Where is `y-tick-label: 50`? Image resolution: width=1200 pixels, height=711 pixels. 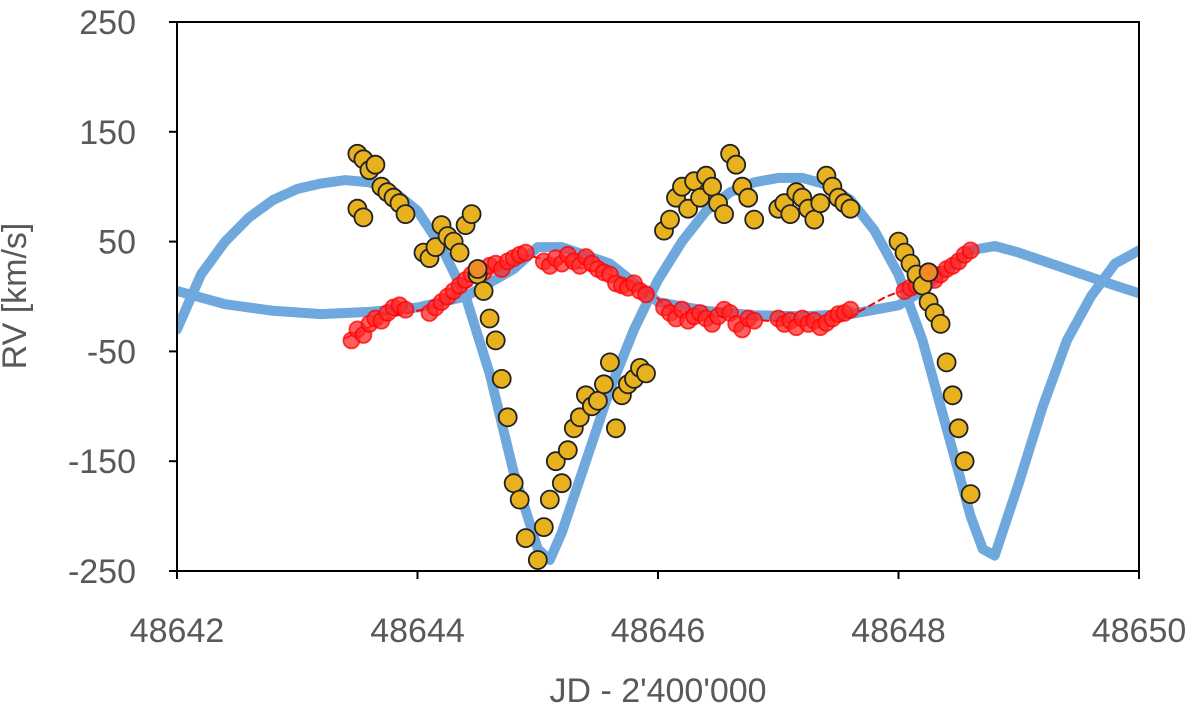 y-tick-label: 50 is located at coordinates (117, 243).